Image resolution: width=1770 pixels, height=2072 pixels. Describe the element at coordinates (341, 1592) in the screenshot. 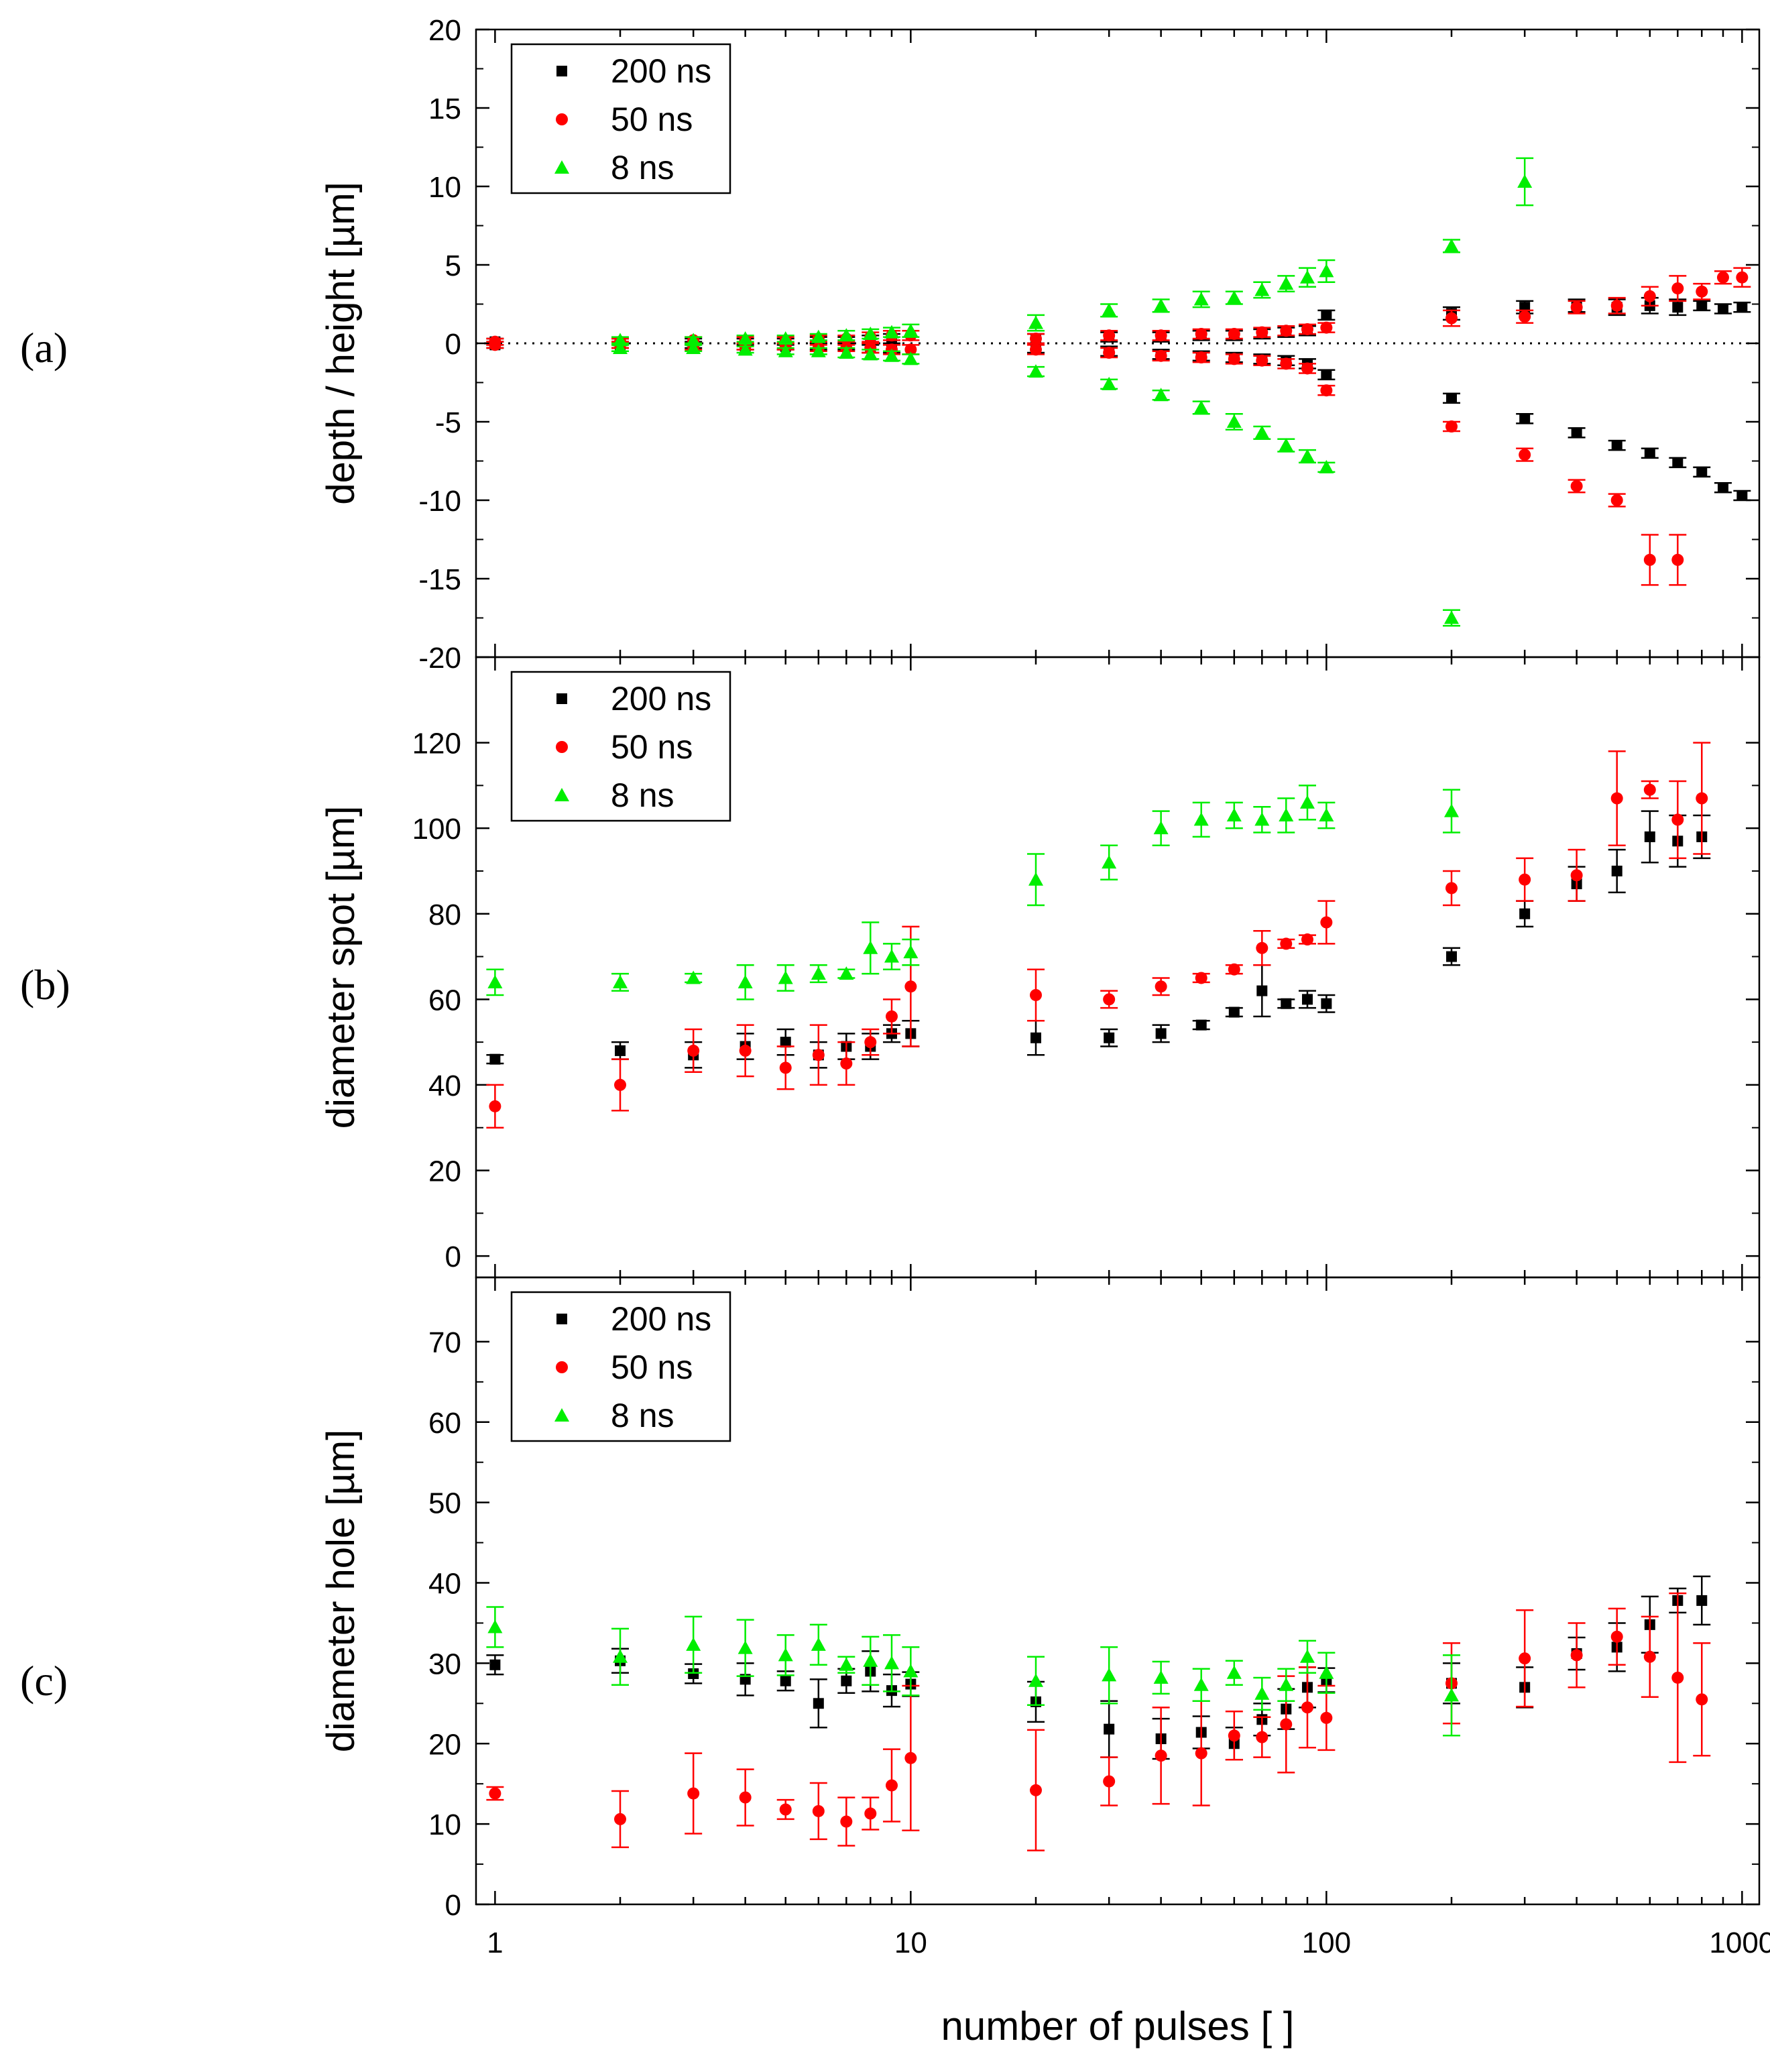

I see `y-axis-label: diameter hole [µm]` at that location.